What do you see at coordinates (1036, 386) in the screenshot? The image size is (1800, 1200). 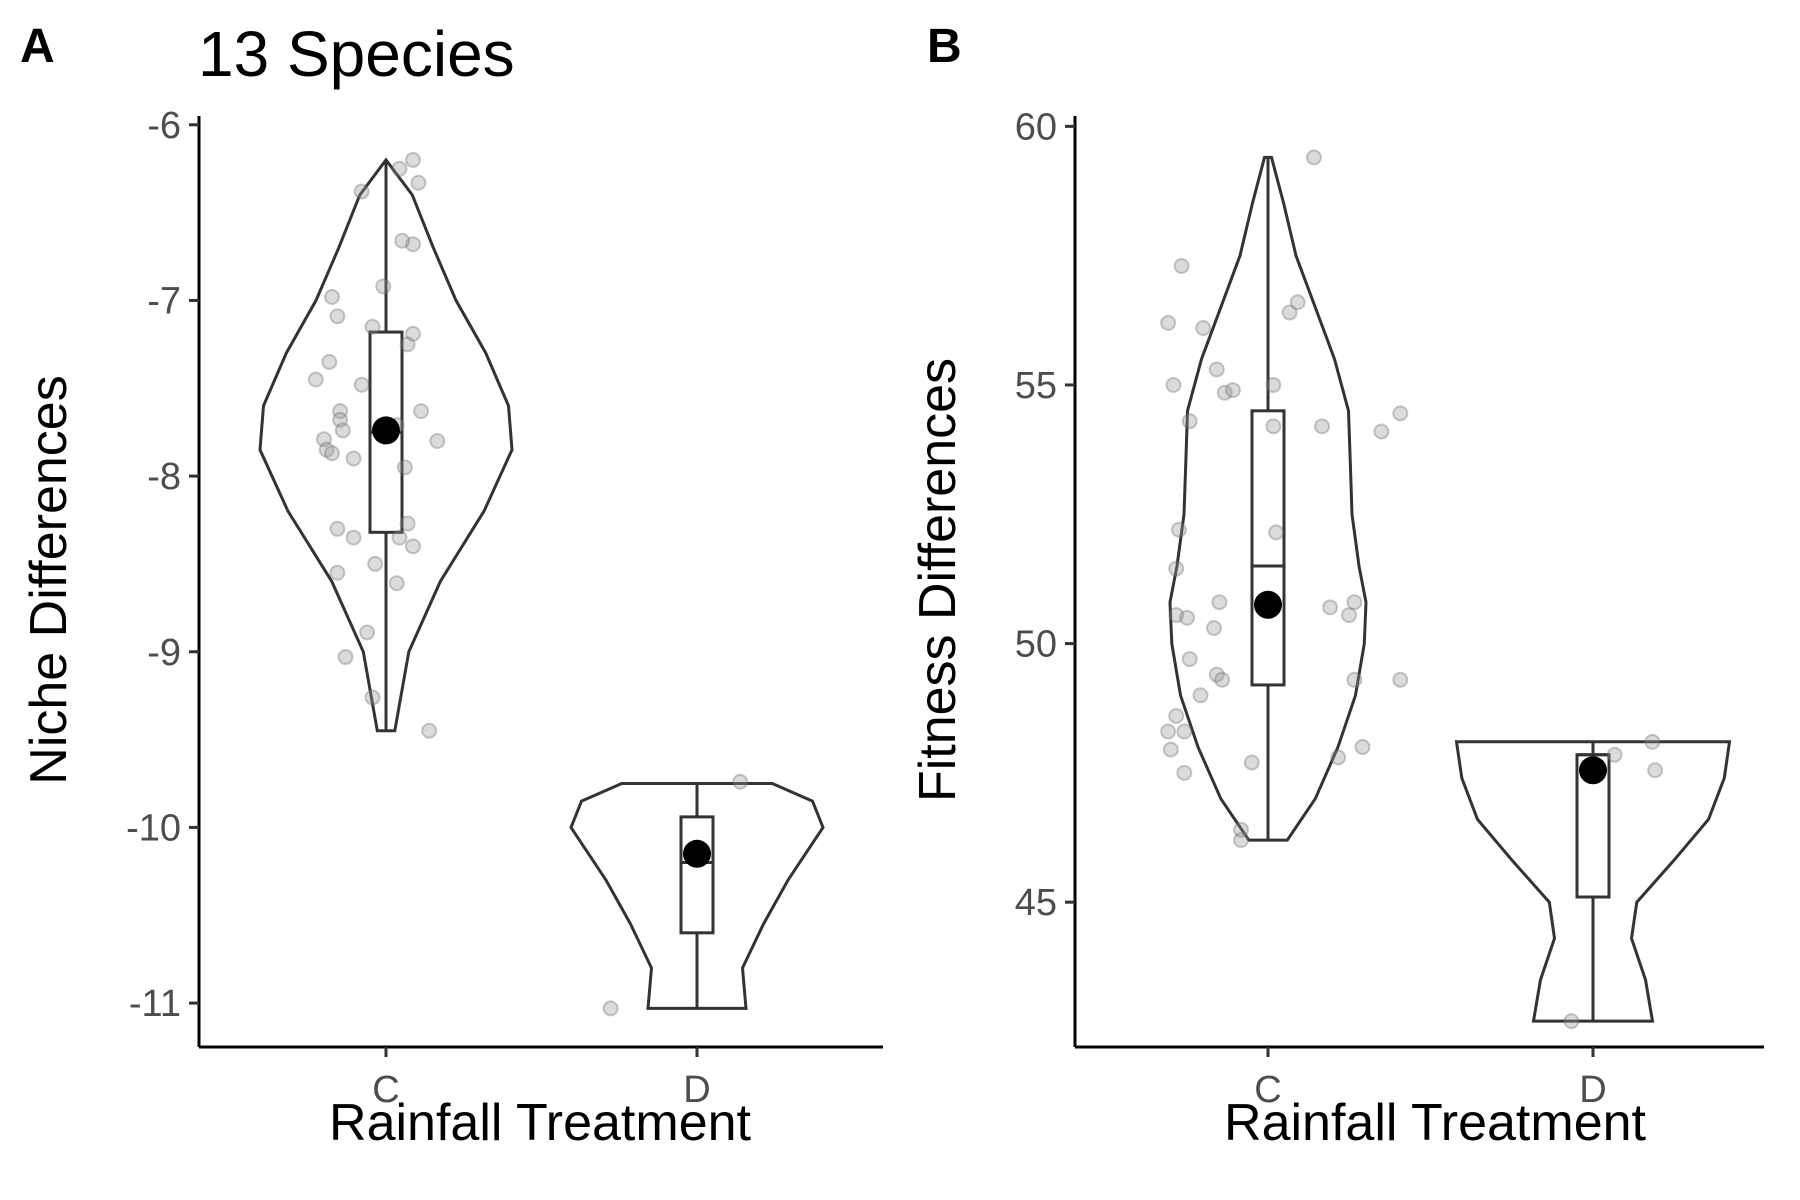 I see `panel-b-y-tick-label: 55` at bounding box center [1036, 386].